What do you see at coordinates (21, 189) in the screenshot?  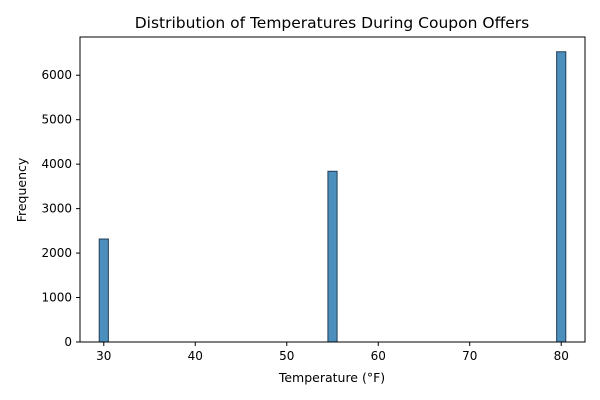 I see `y-axis-label: Frequency` at bounding box center [21, 189].